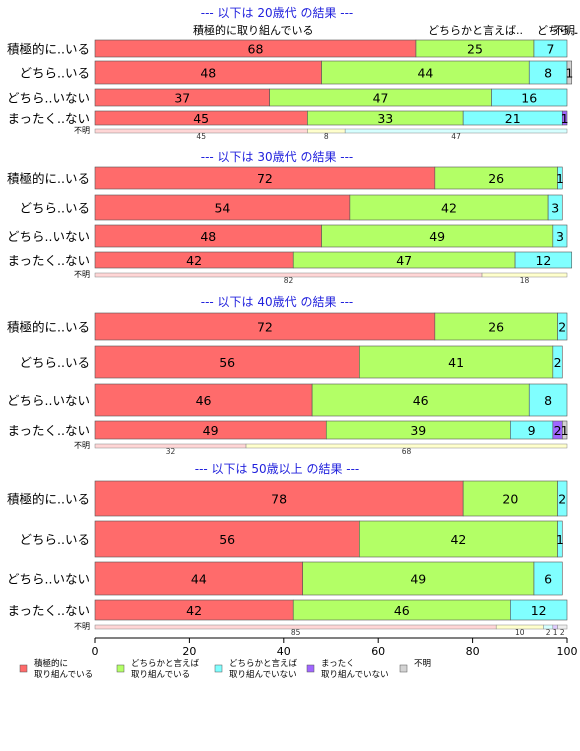  I want to click on bar-value-label: 47, so click(404, 260).